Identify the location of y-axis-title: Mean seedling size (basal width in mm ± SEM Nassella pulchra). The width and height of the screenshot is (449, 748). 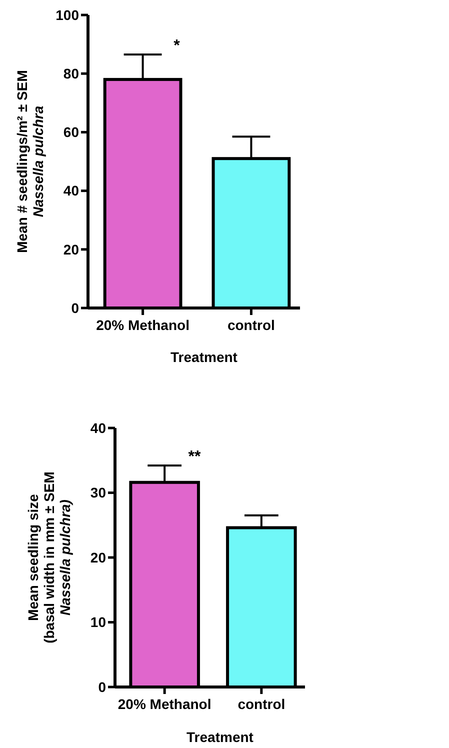
(49, 558).